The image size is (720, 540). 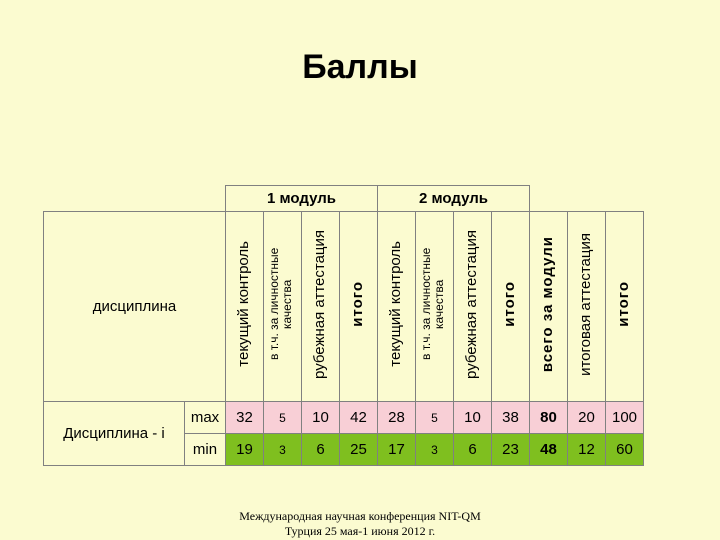 I want to click on cell-min-personal-1: 3, so click(x=282, y=449).